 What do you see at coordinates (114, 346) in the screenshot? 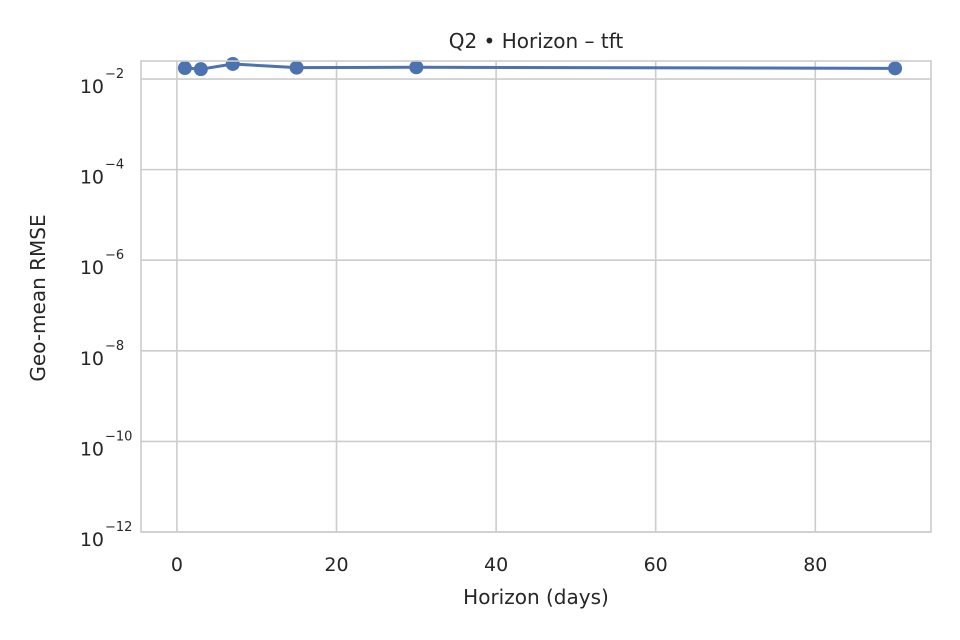
I see `y-tick-exponent: −8` at bounding box center [114, 346].